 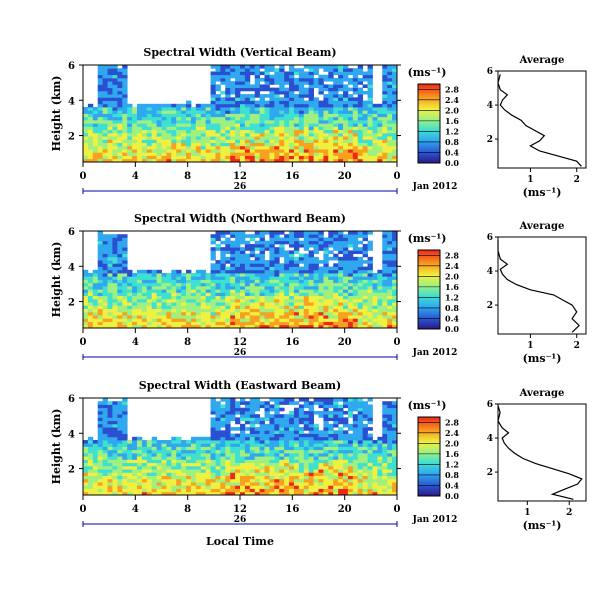 What do you see at coordinates (71, 267) in the screenshot?
I see `y-tick-label: 4` at bounding box center [71, 267].